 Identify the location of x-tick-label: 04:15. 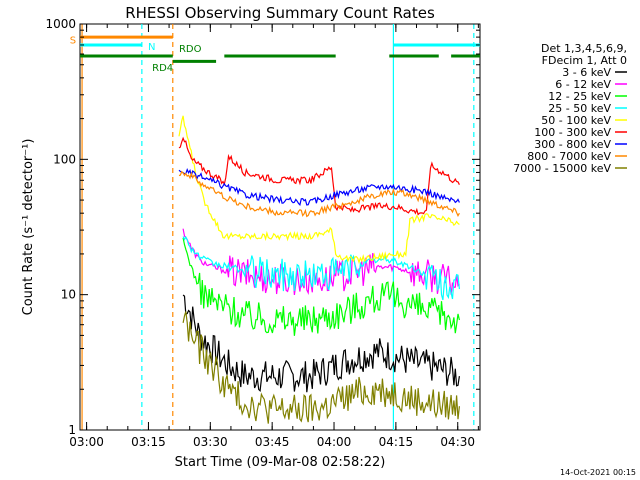
(396, 442).